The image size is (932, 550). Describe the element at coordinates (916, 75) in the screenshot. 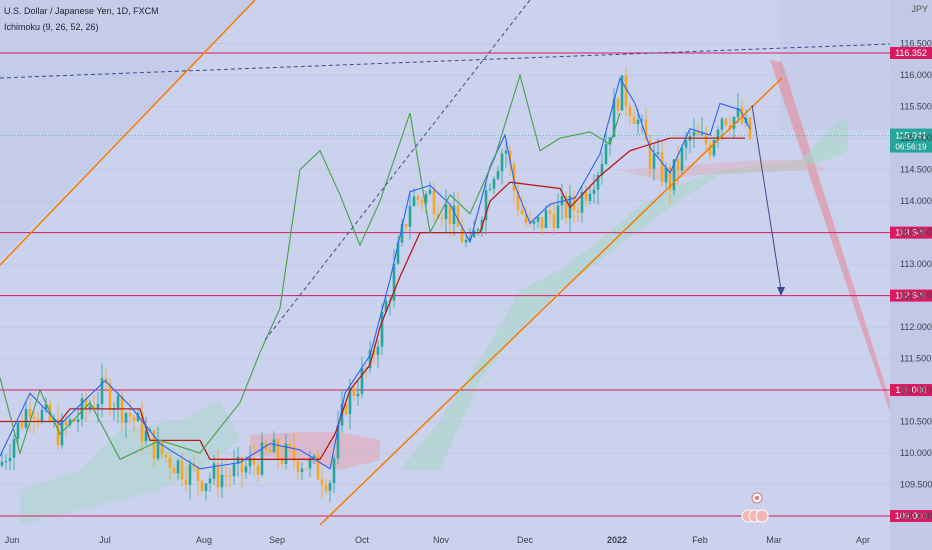

I see `y-tick-label: 116.000` at that location.